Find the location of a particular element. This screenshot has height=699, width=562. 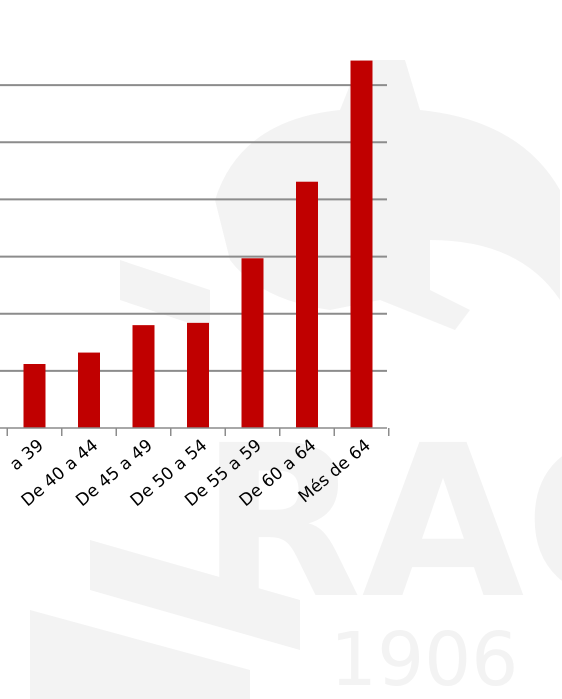

watermark-year: 1906 is located at coordinates (424, 658).